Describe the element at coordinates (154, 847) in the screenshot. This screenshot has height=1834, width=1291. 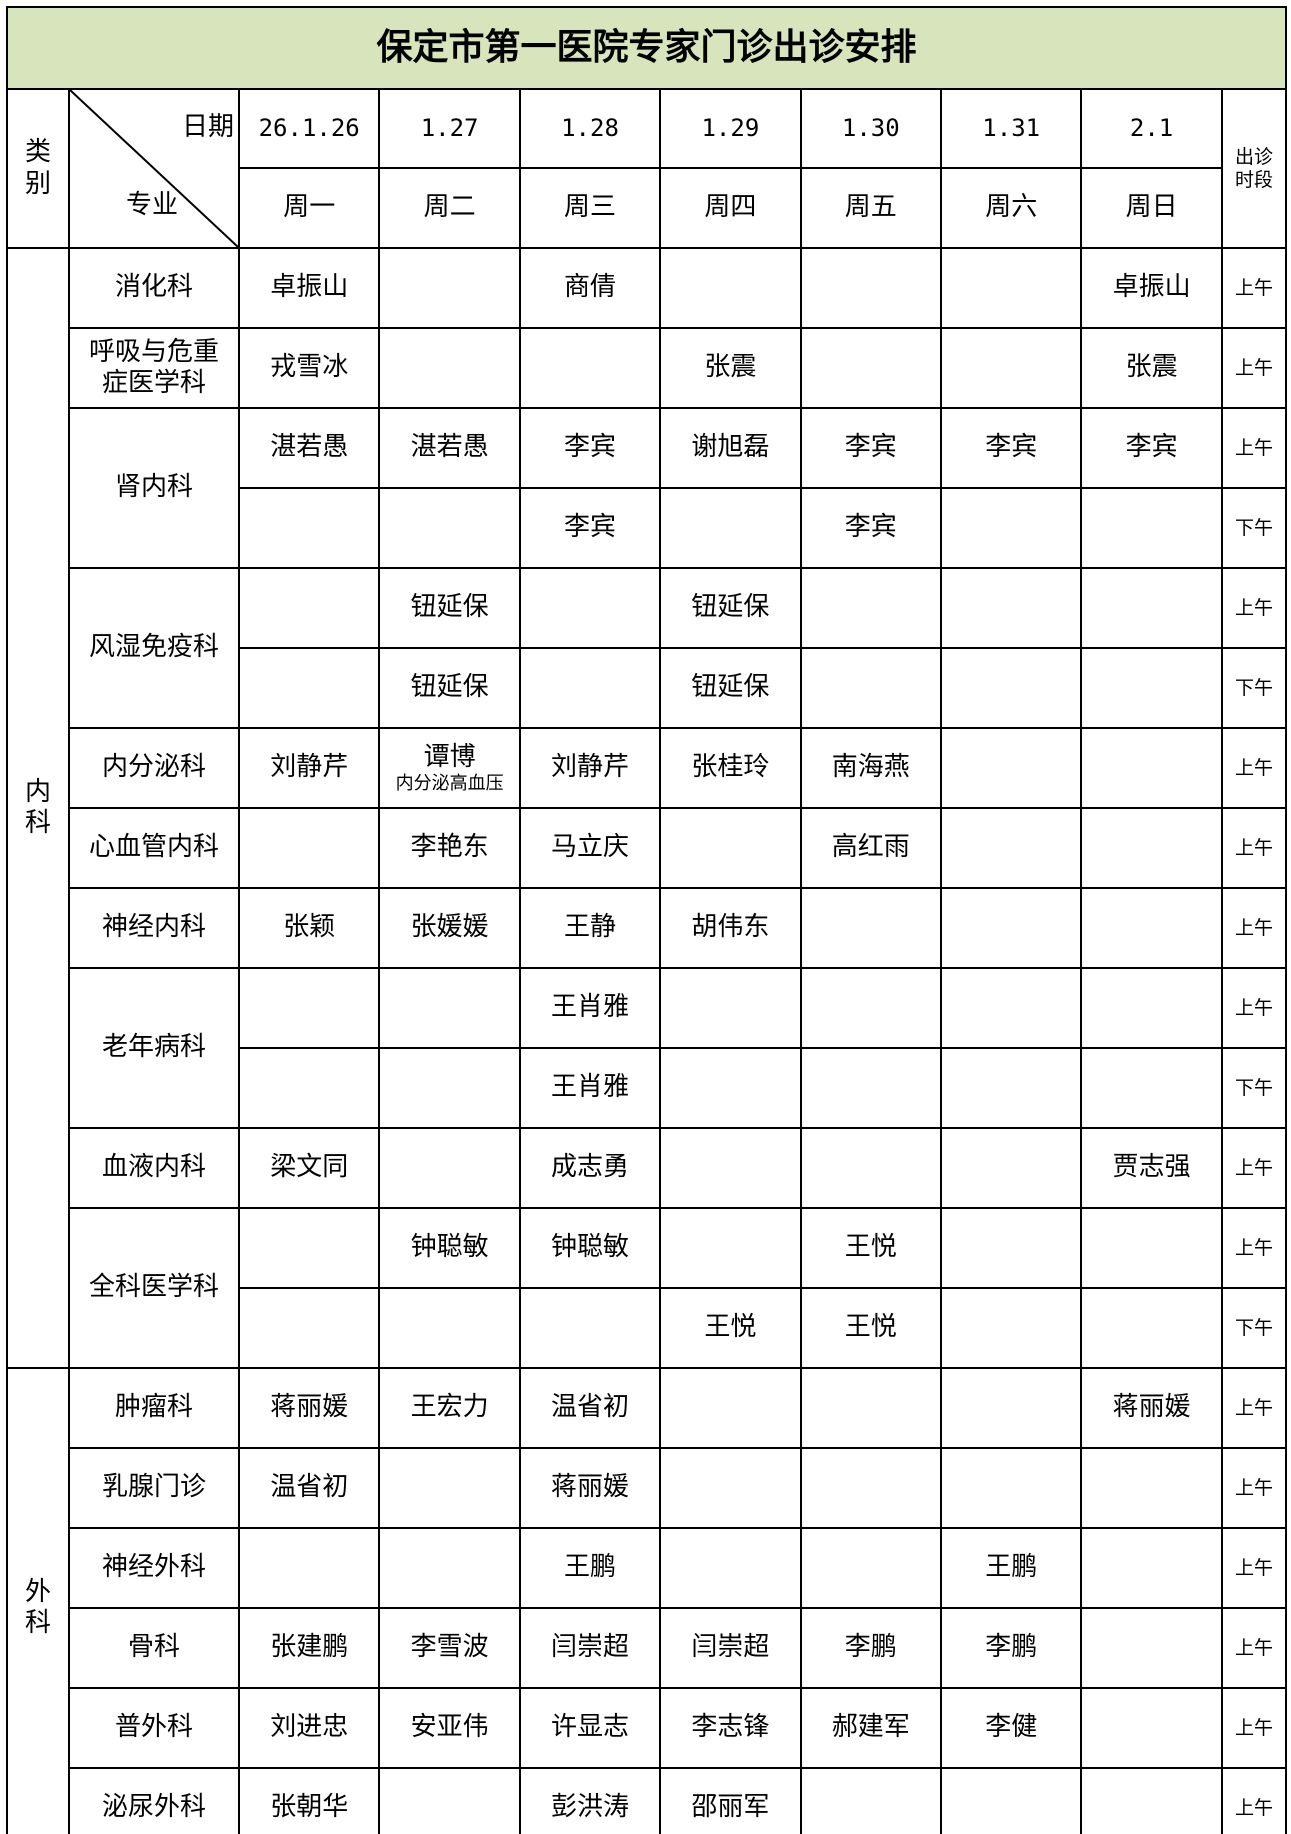
I see `department-text: 心血管内科` at that location.